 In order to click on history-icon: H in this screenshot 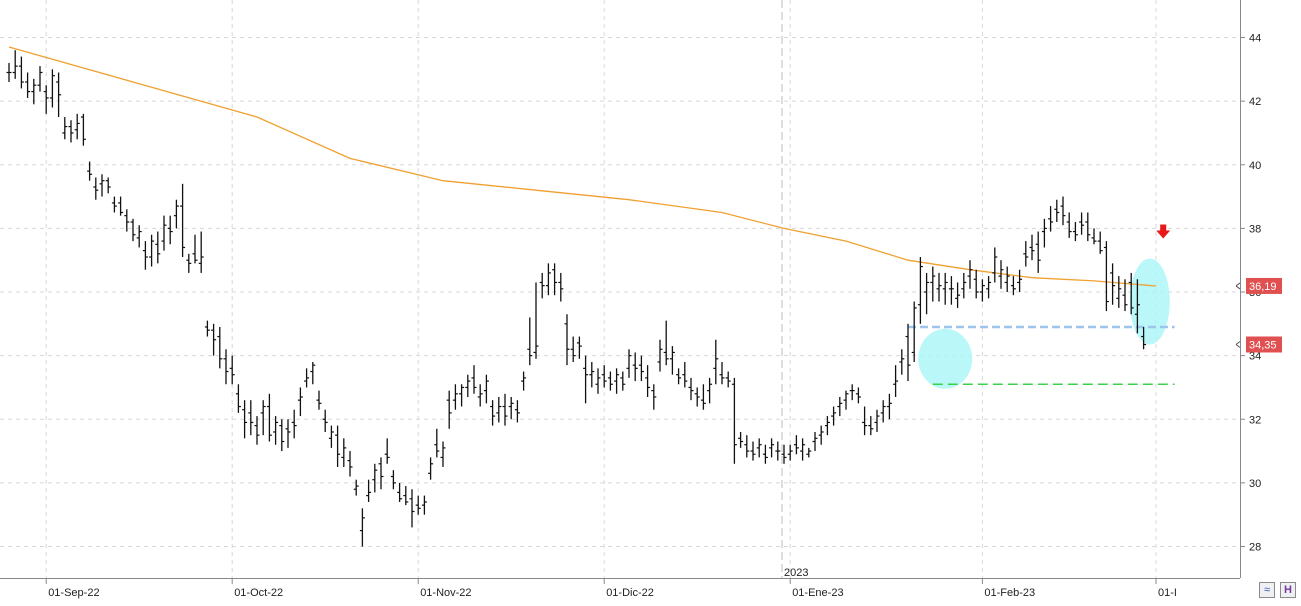, I will do `click(1288, 590)`.